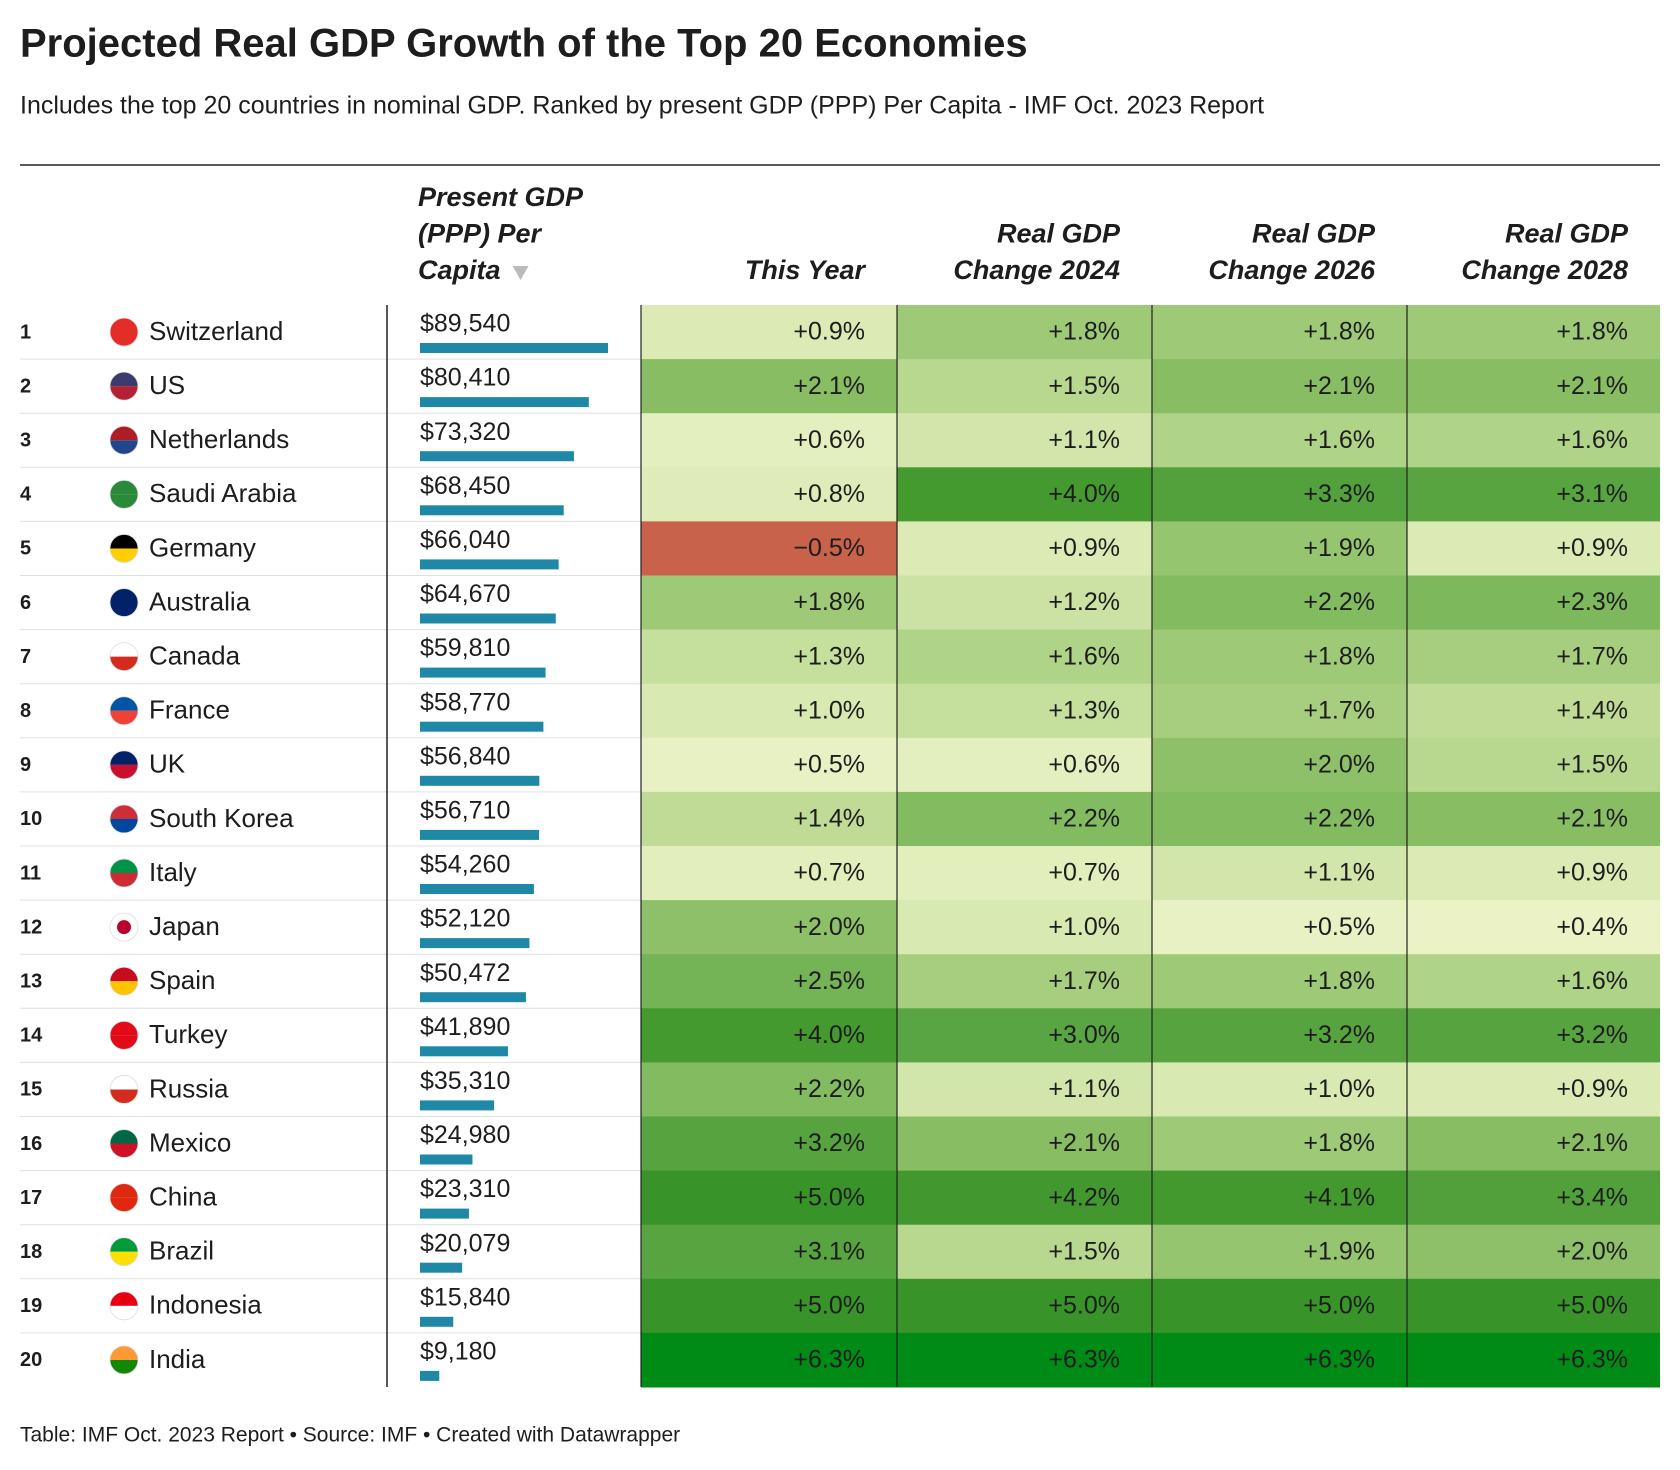  I want to click on rank: 11, so click(30, 873).